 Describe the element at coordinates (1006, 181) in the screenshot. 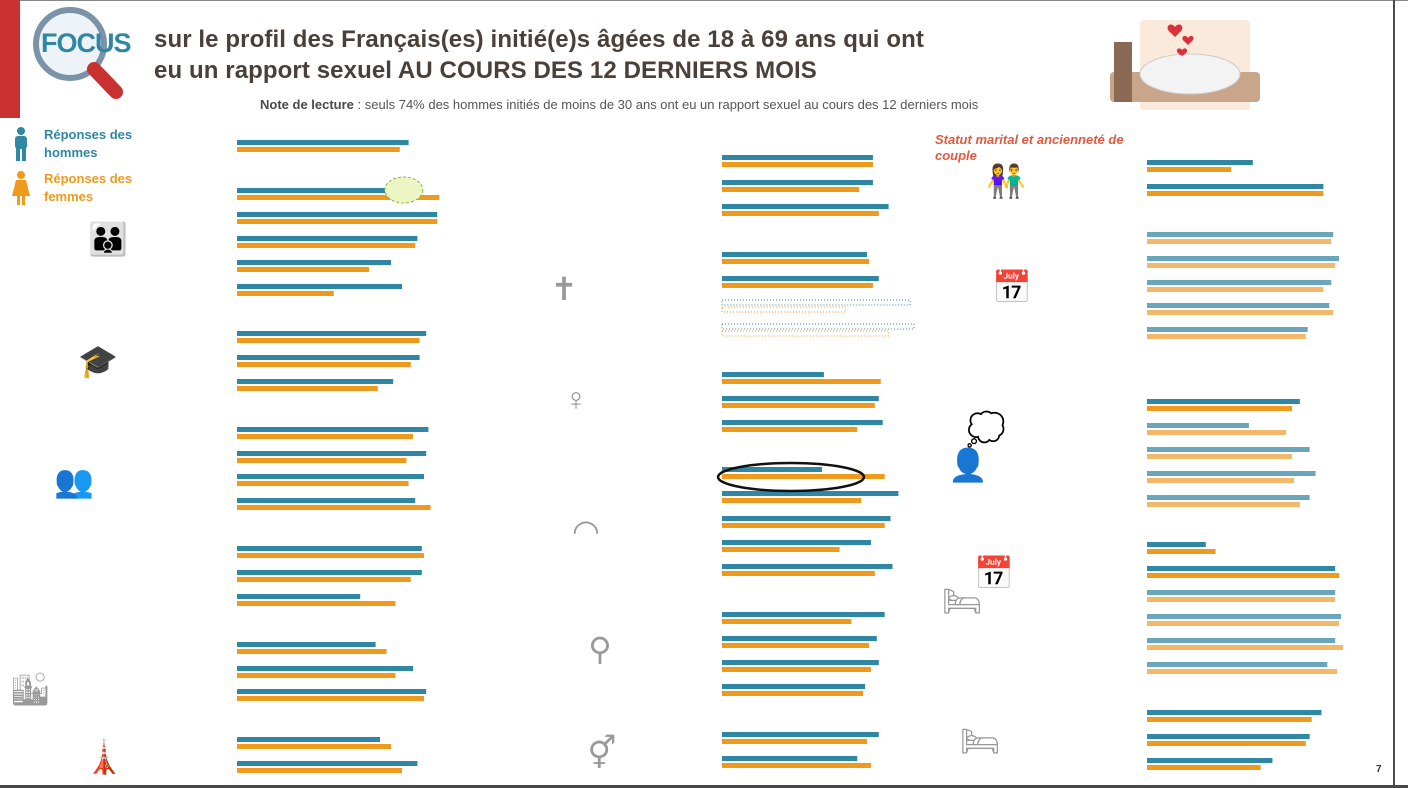

I see `couple-icon: 👫` at that location.